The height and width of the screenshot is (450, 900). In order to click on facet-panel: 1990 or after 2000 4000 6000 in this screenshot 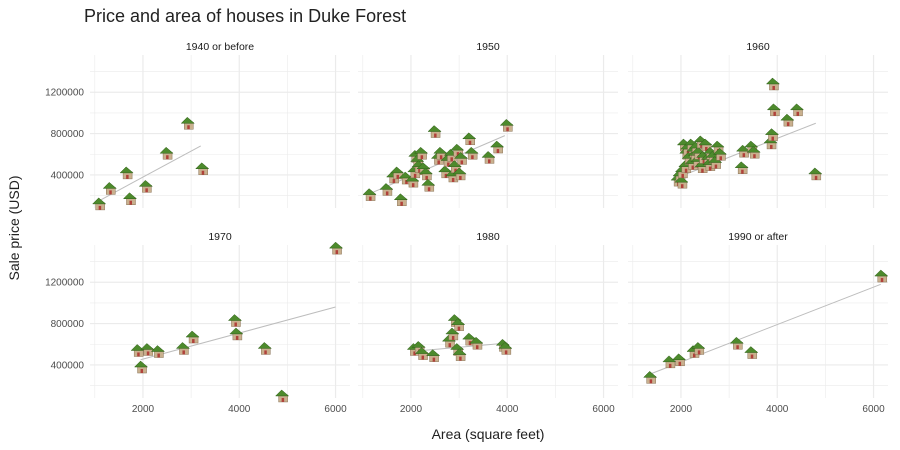, I will do `click(758, 323)`.